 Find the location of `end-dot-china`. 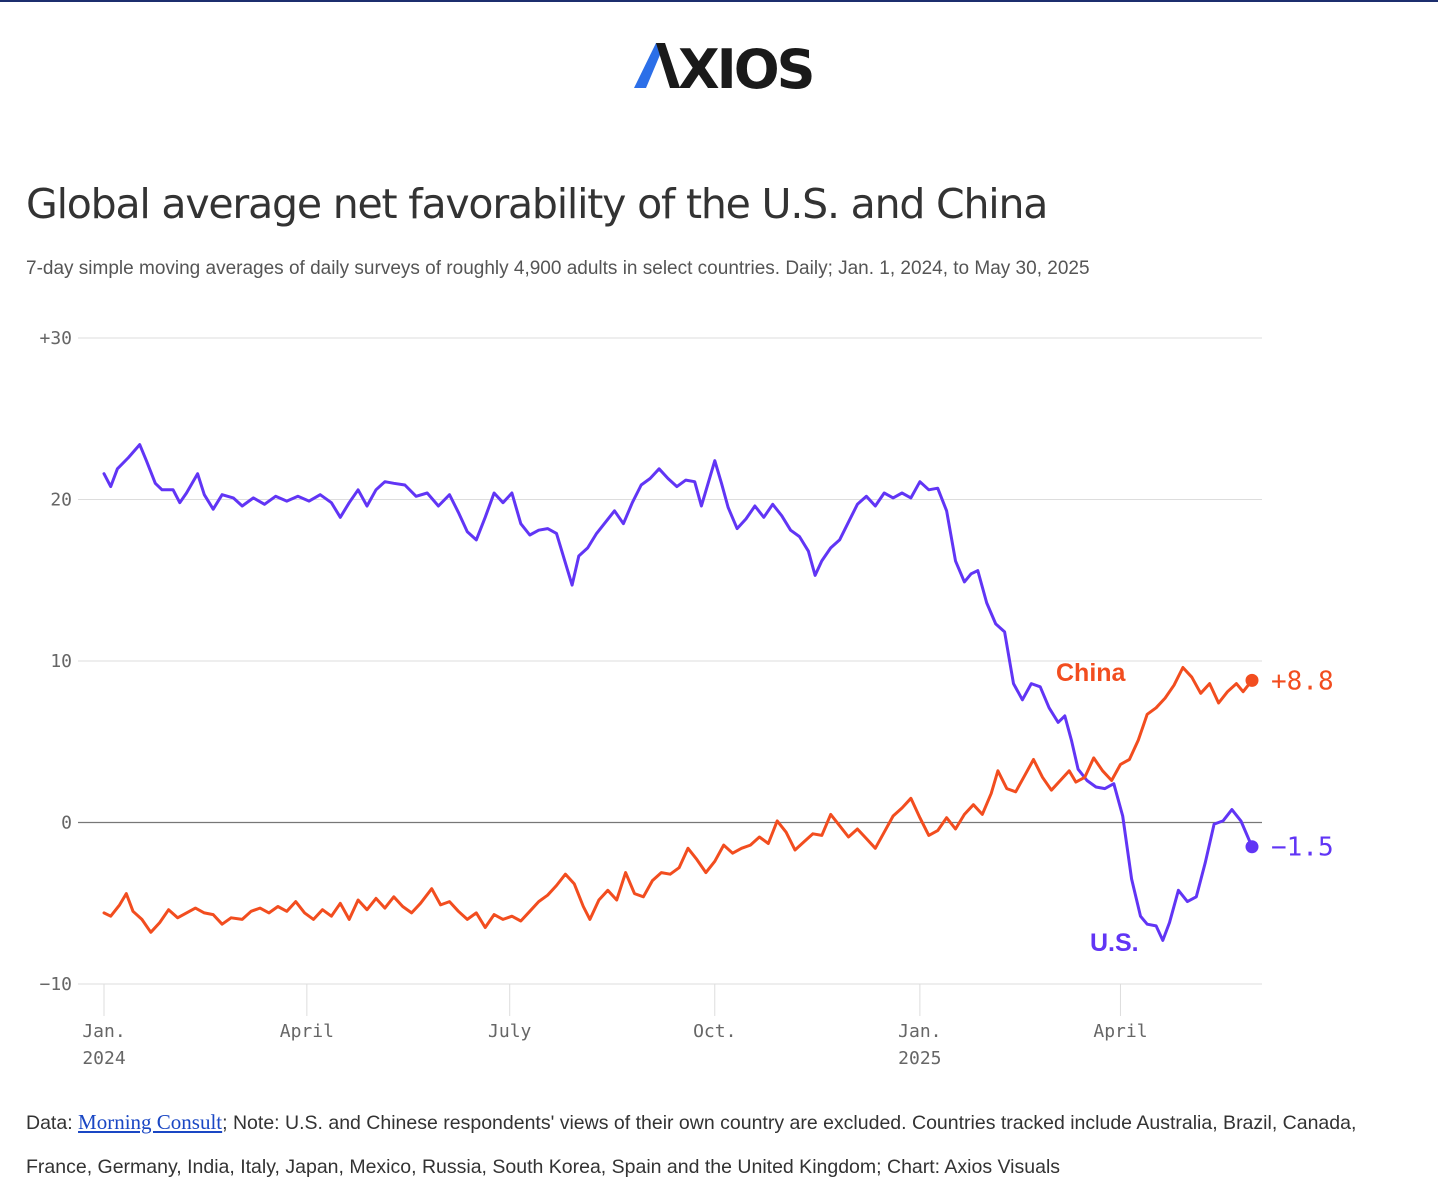

end-dot-china is located at coordinates (1252, 680).